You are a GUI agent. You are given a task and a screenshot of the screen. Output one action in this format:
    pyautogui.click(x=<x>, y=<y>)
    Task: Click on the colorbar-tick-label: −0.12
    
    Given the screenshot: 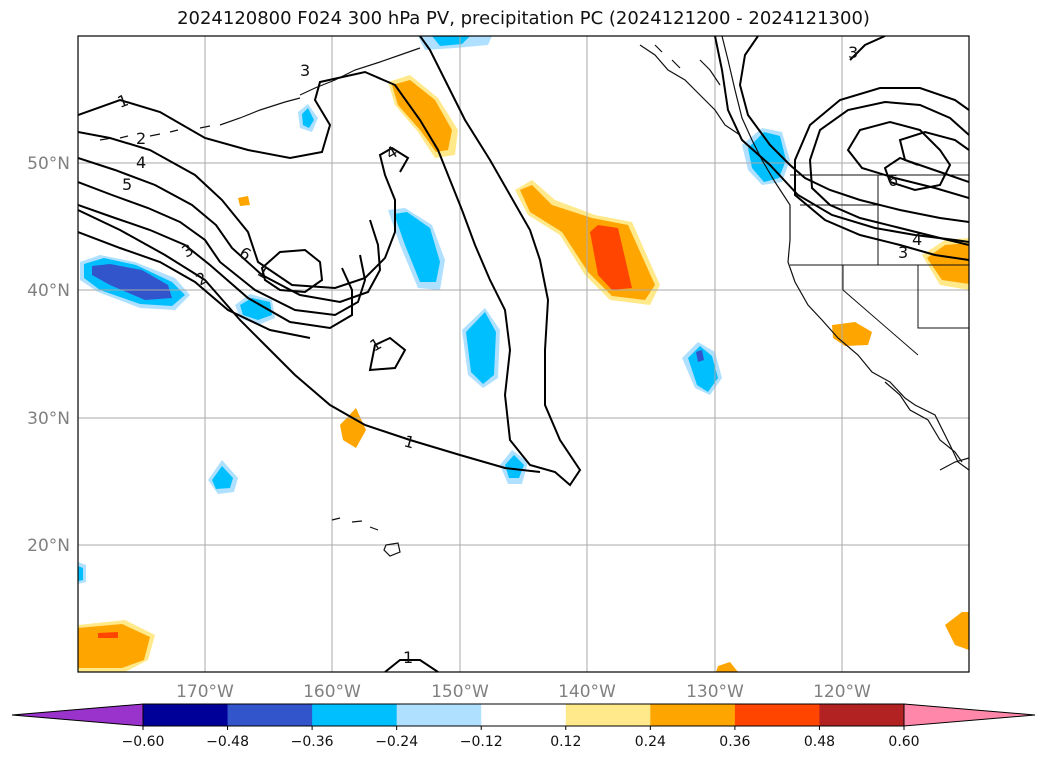 What is the action you would take?
    pyautogui.click(x=481, y=742)
    